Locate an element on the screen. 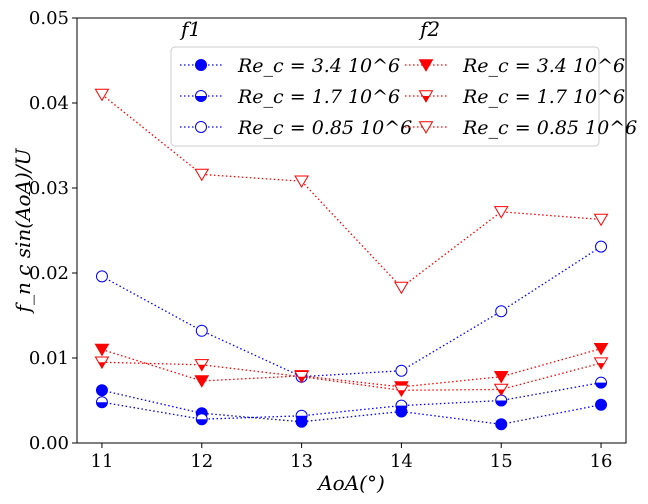 The height and width of the screenshot is (504, 648). y-tick-label: 0.04 is located at coordinates (49, 103).